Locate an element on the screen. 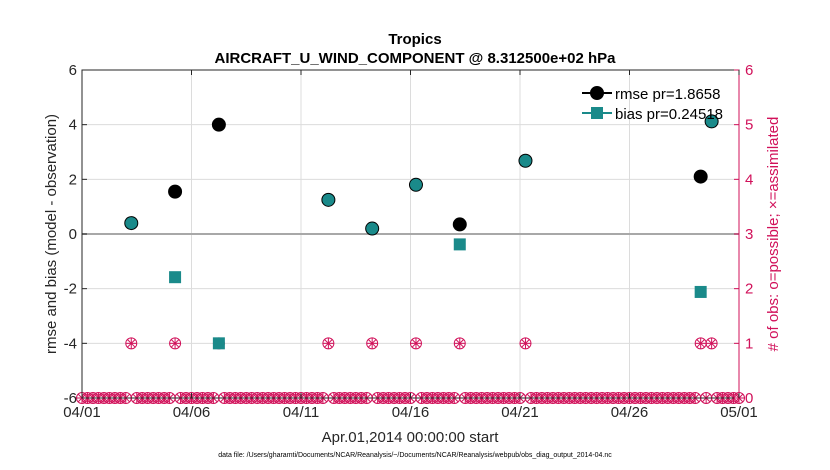  y-right-tick-label: 5 is located at coordinates (749, 125).